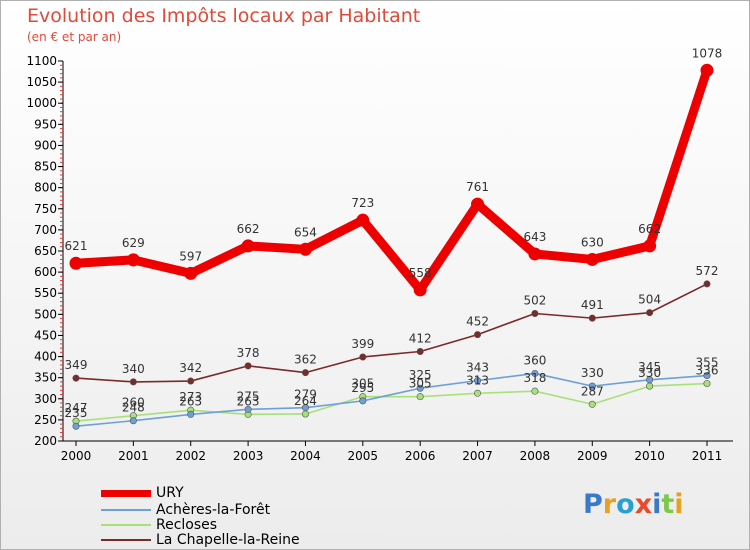  Describe the element at coordinates (45, 399) in the screenshot. I see `y-tick-label: 300` at that location.